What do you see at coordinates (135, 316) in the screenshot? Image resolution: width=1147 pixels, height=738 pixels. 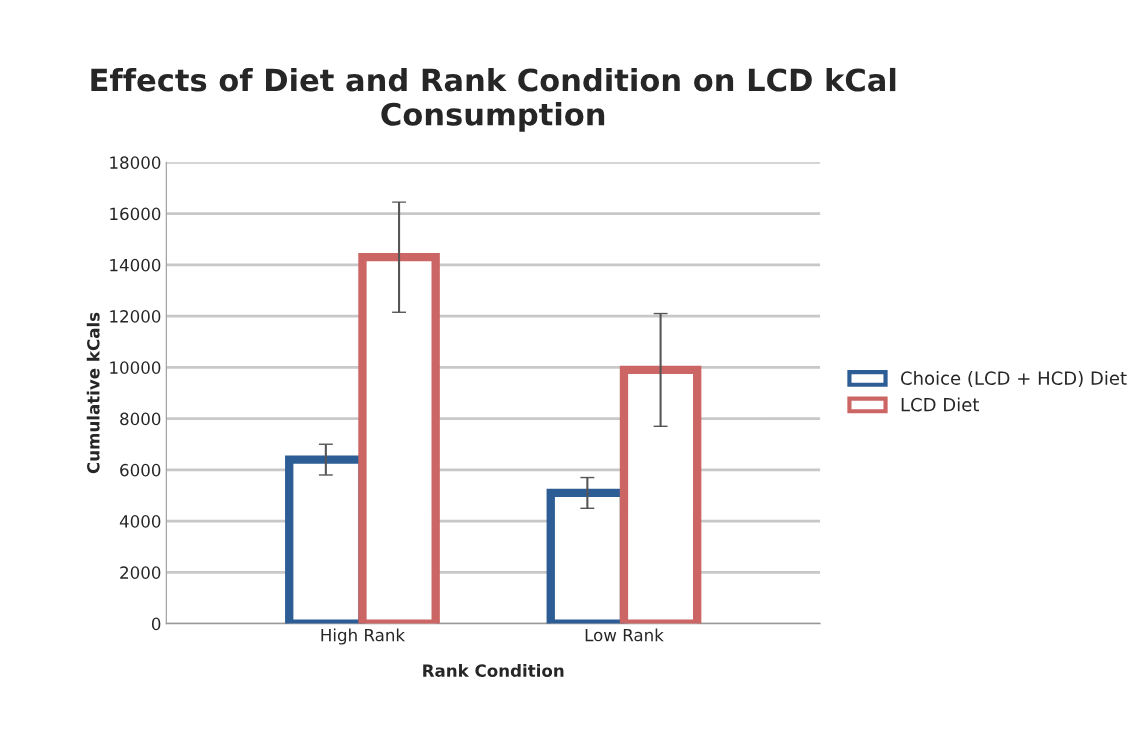 I see `y-tick-label: 12000` at bounding box center [135, 316].